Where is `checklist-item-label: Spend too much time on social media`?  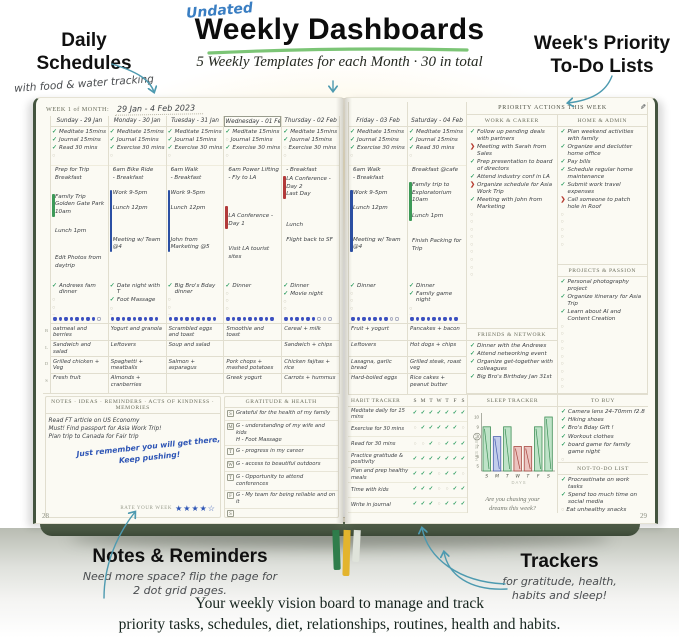
checklist-item-label: Spend too much time on social media is located at coordinates (603, 498).